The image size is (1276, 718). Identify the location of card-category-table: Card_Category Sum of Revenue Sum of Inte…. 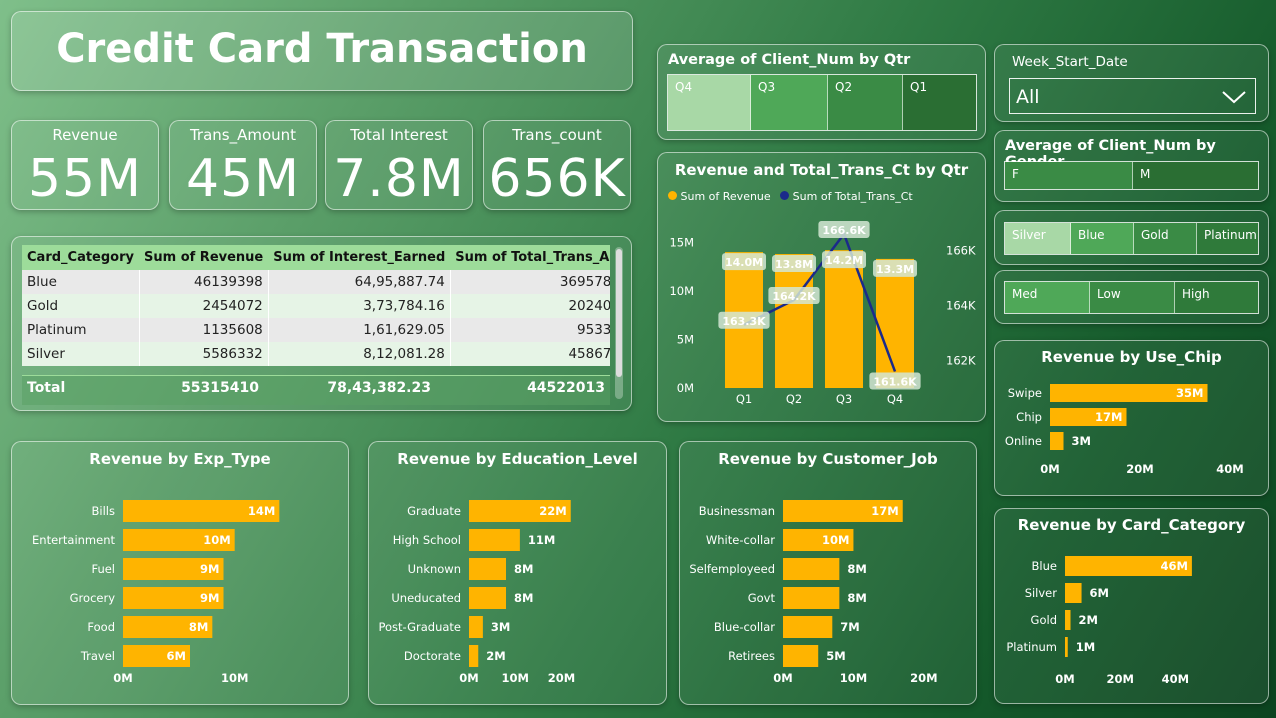
(321, 323).